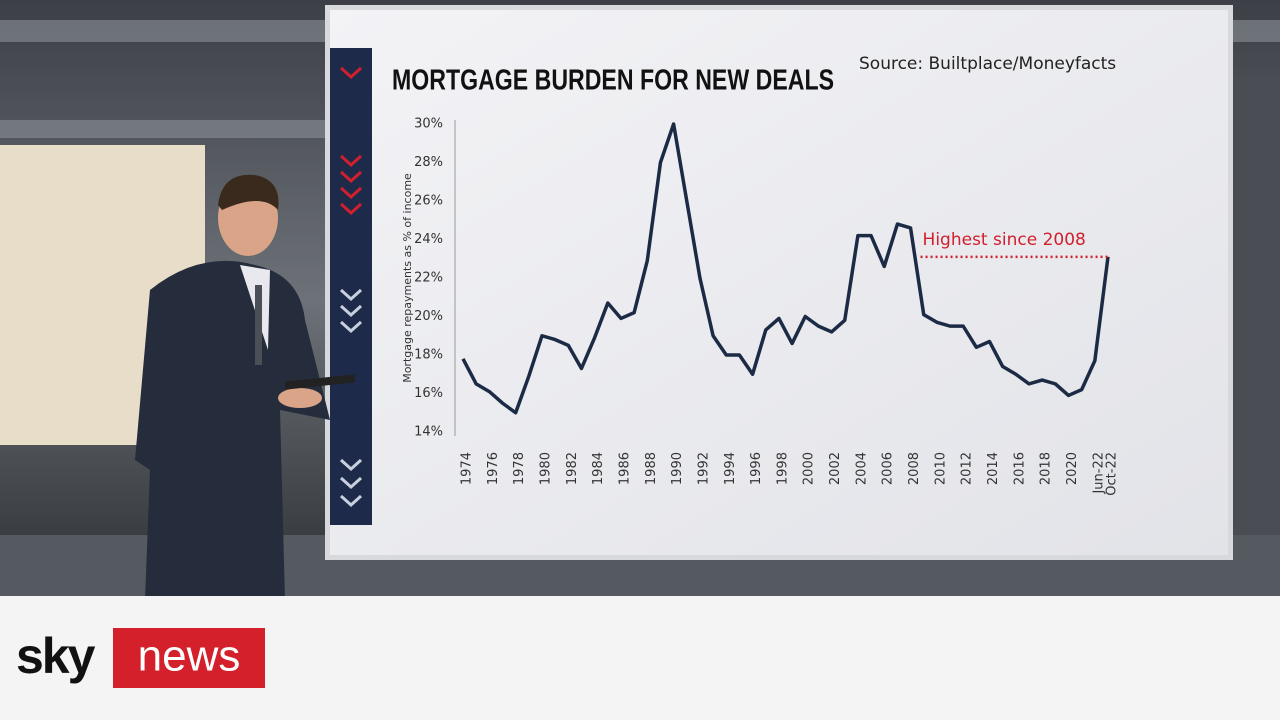 This screenshot has height=720, width=1280. I want to click on x-tick-label: 1976, so click(493, 468).